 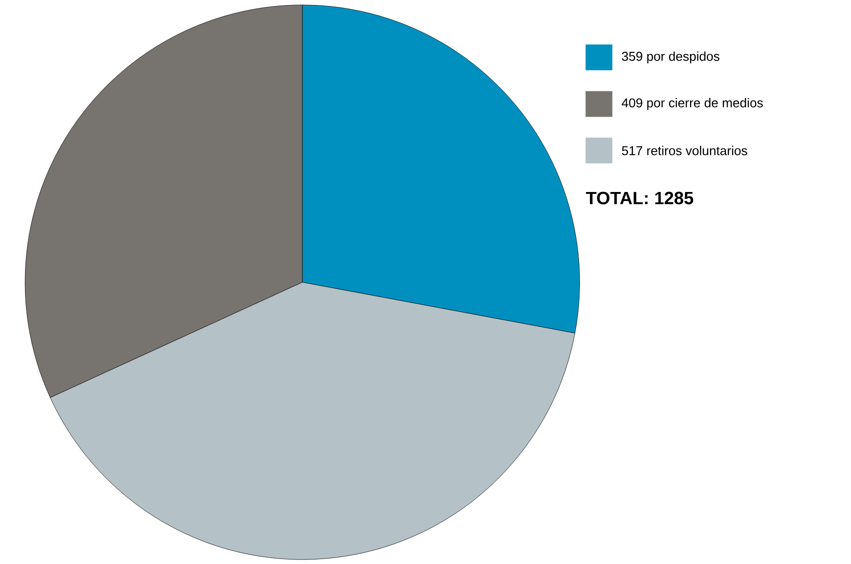 I want to click on legend-label: 517 retiros voluntarios, so click(x=685, y=150).